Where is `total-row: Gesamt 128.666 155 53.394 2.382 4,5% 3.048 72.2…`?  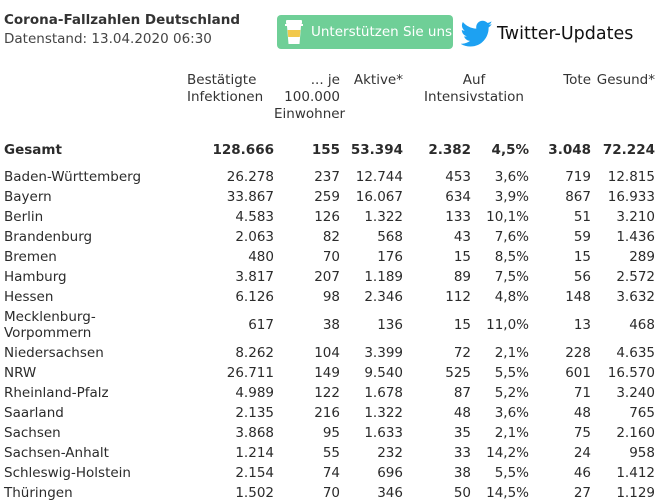
total-row: Gesamt 128.666 155 53.394 2.382 4,5% 3.048 72.2… is located at coordinates (327, 143).